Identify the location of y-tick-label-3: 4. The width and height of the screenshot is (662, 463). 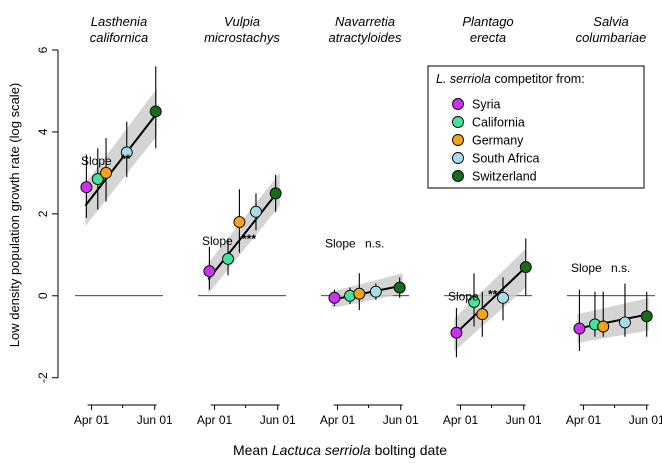
(43, 131).